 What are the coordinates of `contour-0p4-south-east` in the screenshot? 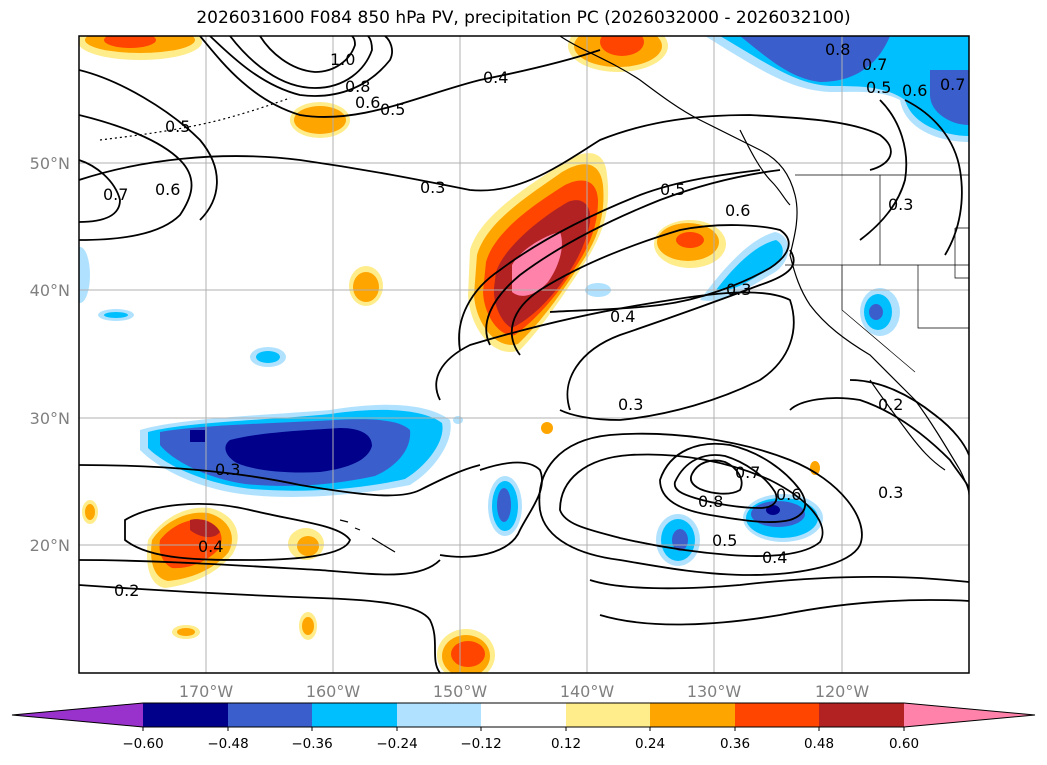 It's located at (779, 582).